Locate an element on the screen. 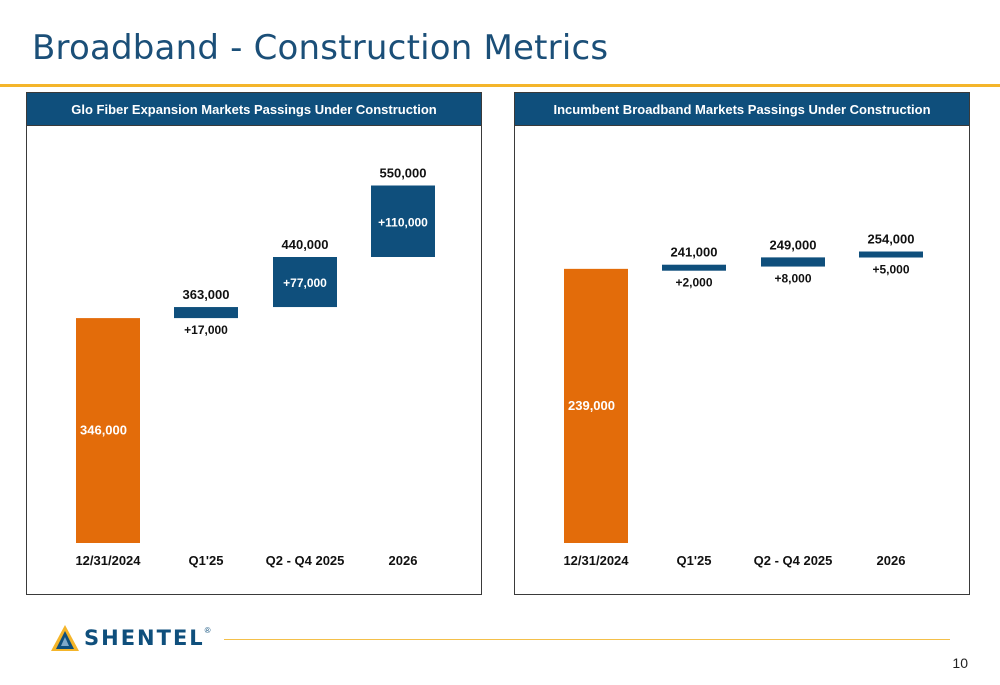  logo-text: SHENTEL is located at coordinates (144, 638).